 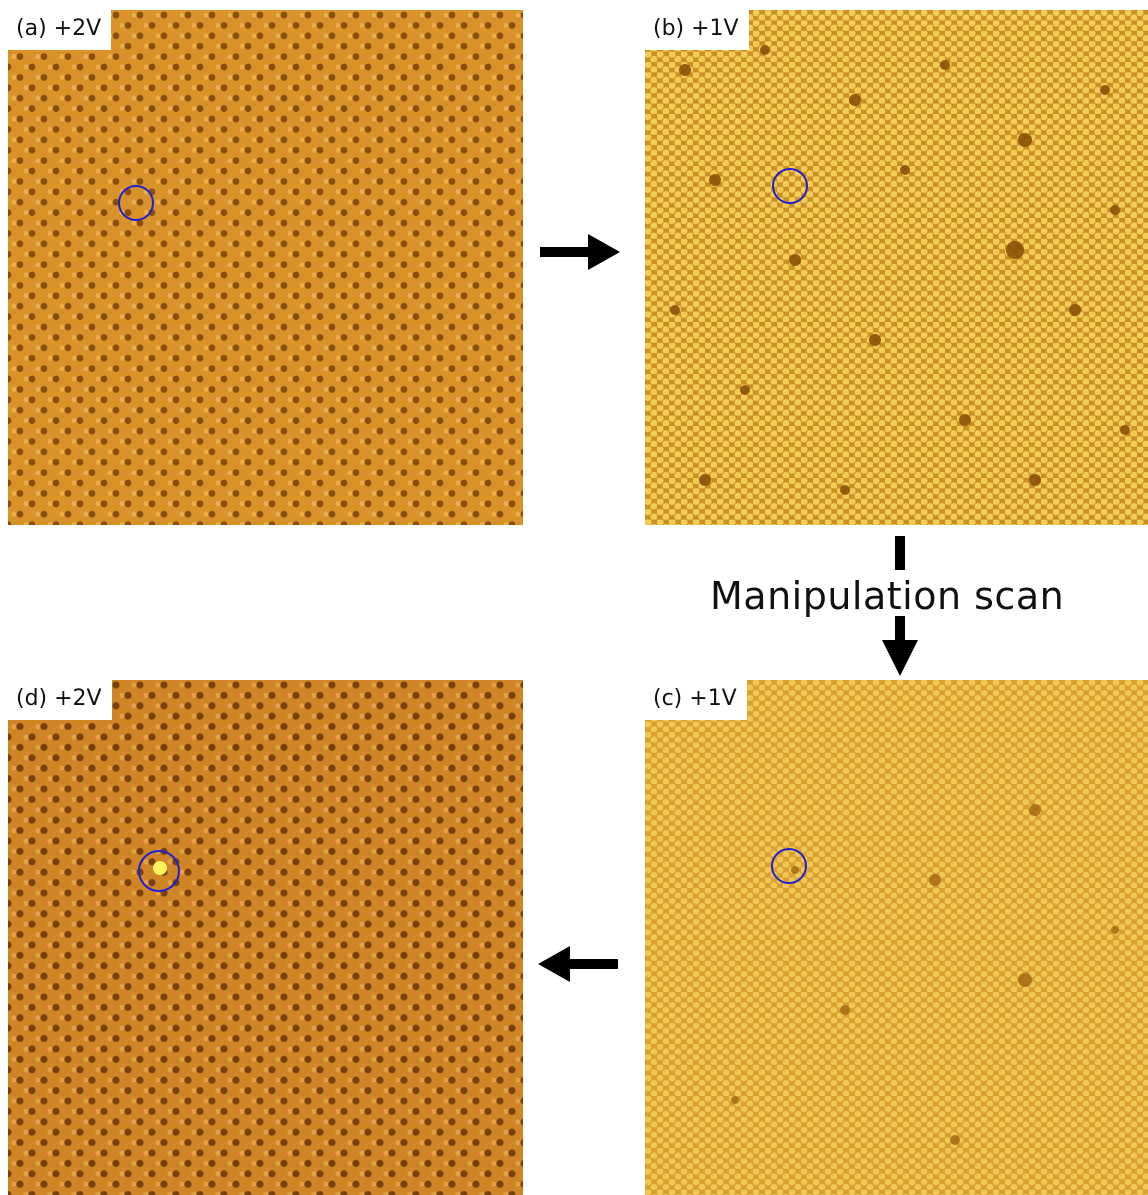 I want to click on panel-label-a: (a) +2V, so click(x=60, y=30).